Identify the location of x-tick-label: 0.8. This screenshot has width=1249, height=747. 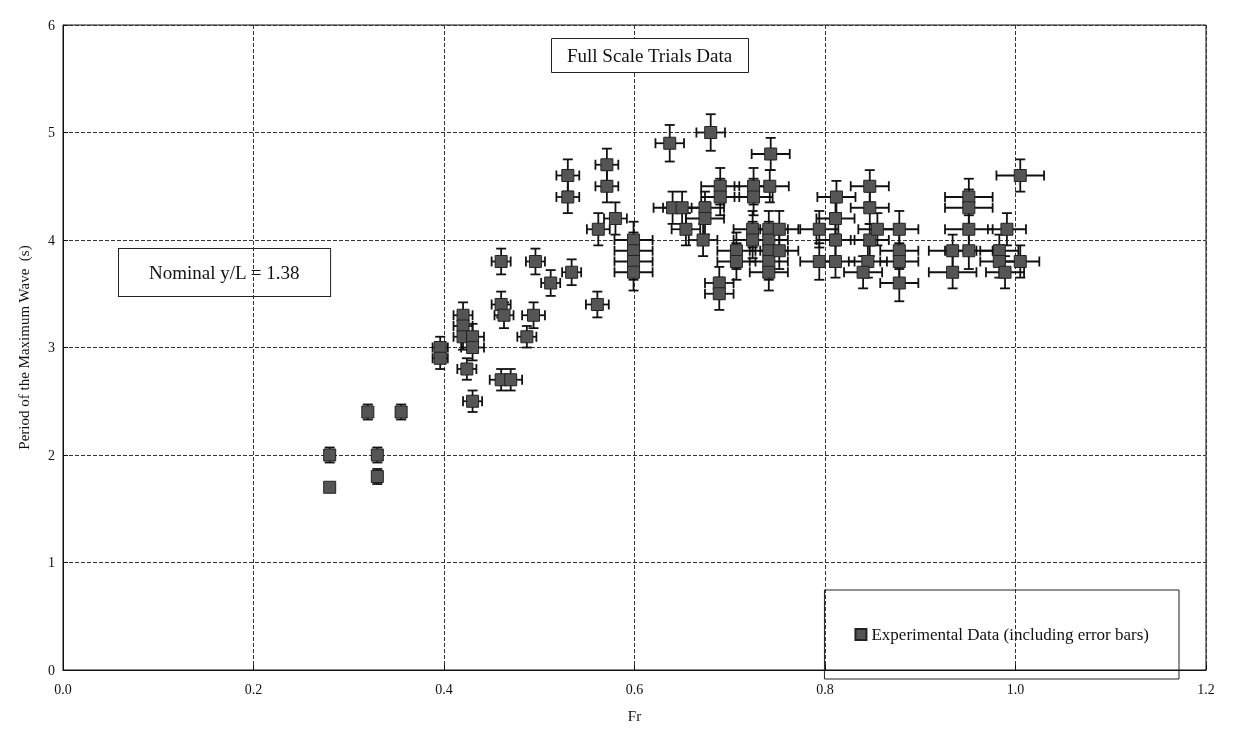
(825, 689).